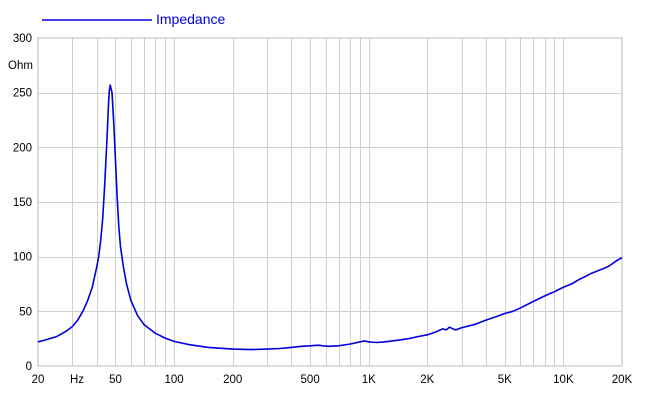 This screenshot has height=406, width=650. What do you see at coordinates (22, 258) in the screenshot?
I see `y-tick-label: 100` at bounding box center [22, 258].